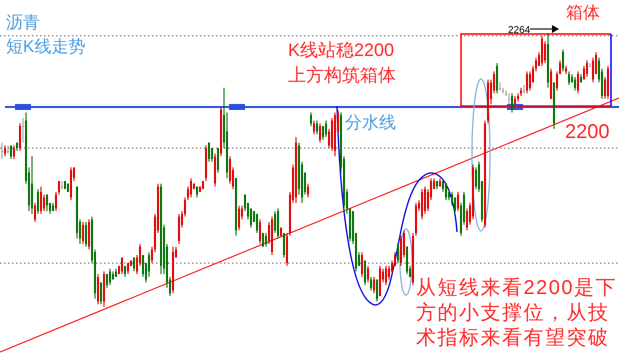  What do you see at coordinates (46, 46) in the screenshot?
I see `chart-subtitle: 短K线走势` at bounding box center [46, 46].